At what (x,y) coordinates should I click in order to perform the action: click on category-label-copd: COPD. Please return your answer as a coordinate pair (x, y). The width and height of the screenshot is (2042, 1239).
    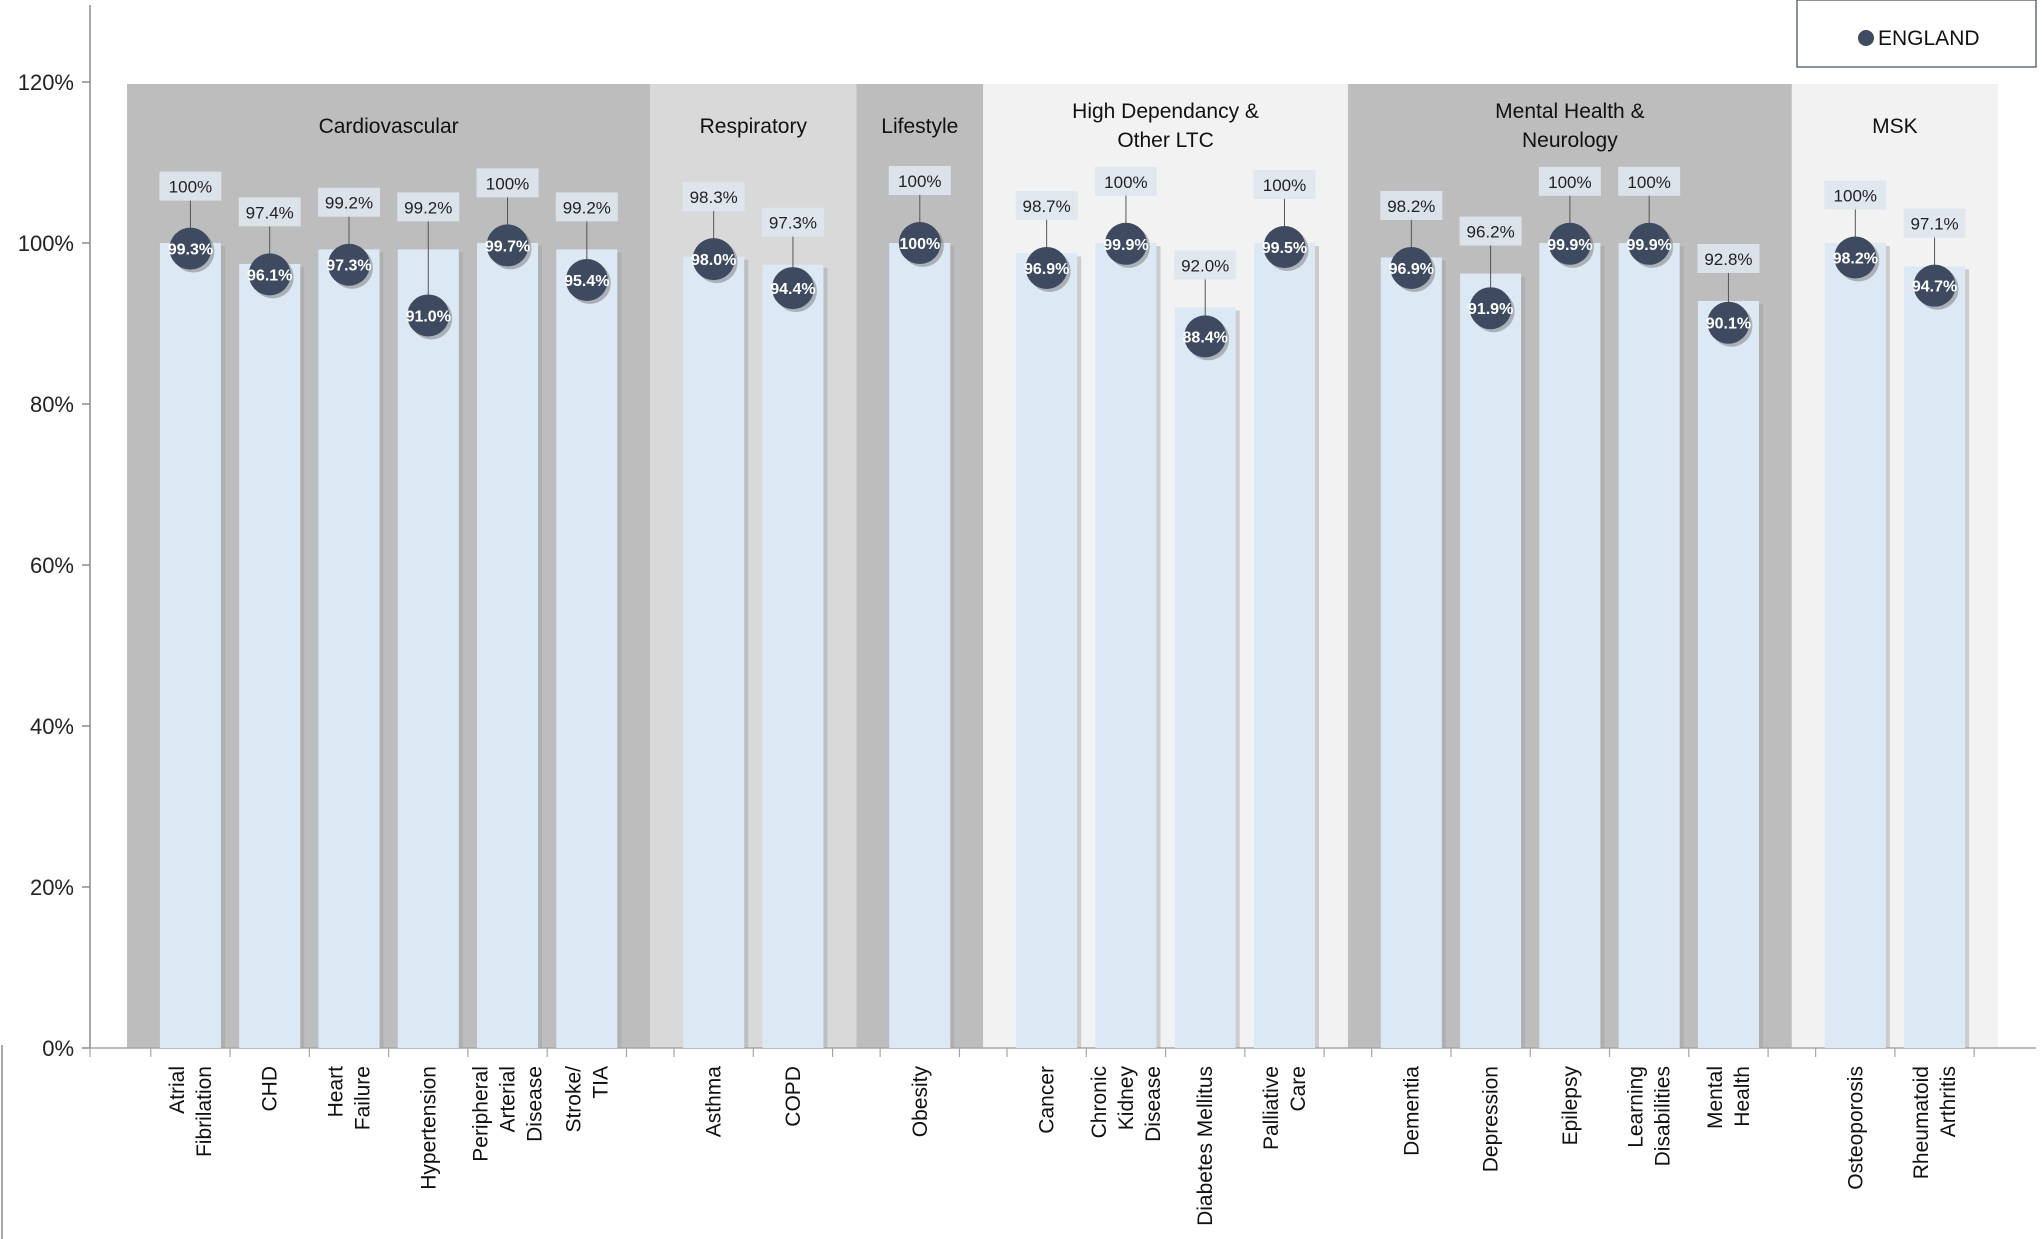
    Looking at the image, I should click on (793, 1096).